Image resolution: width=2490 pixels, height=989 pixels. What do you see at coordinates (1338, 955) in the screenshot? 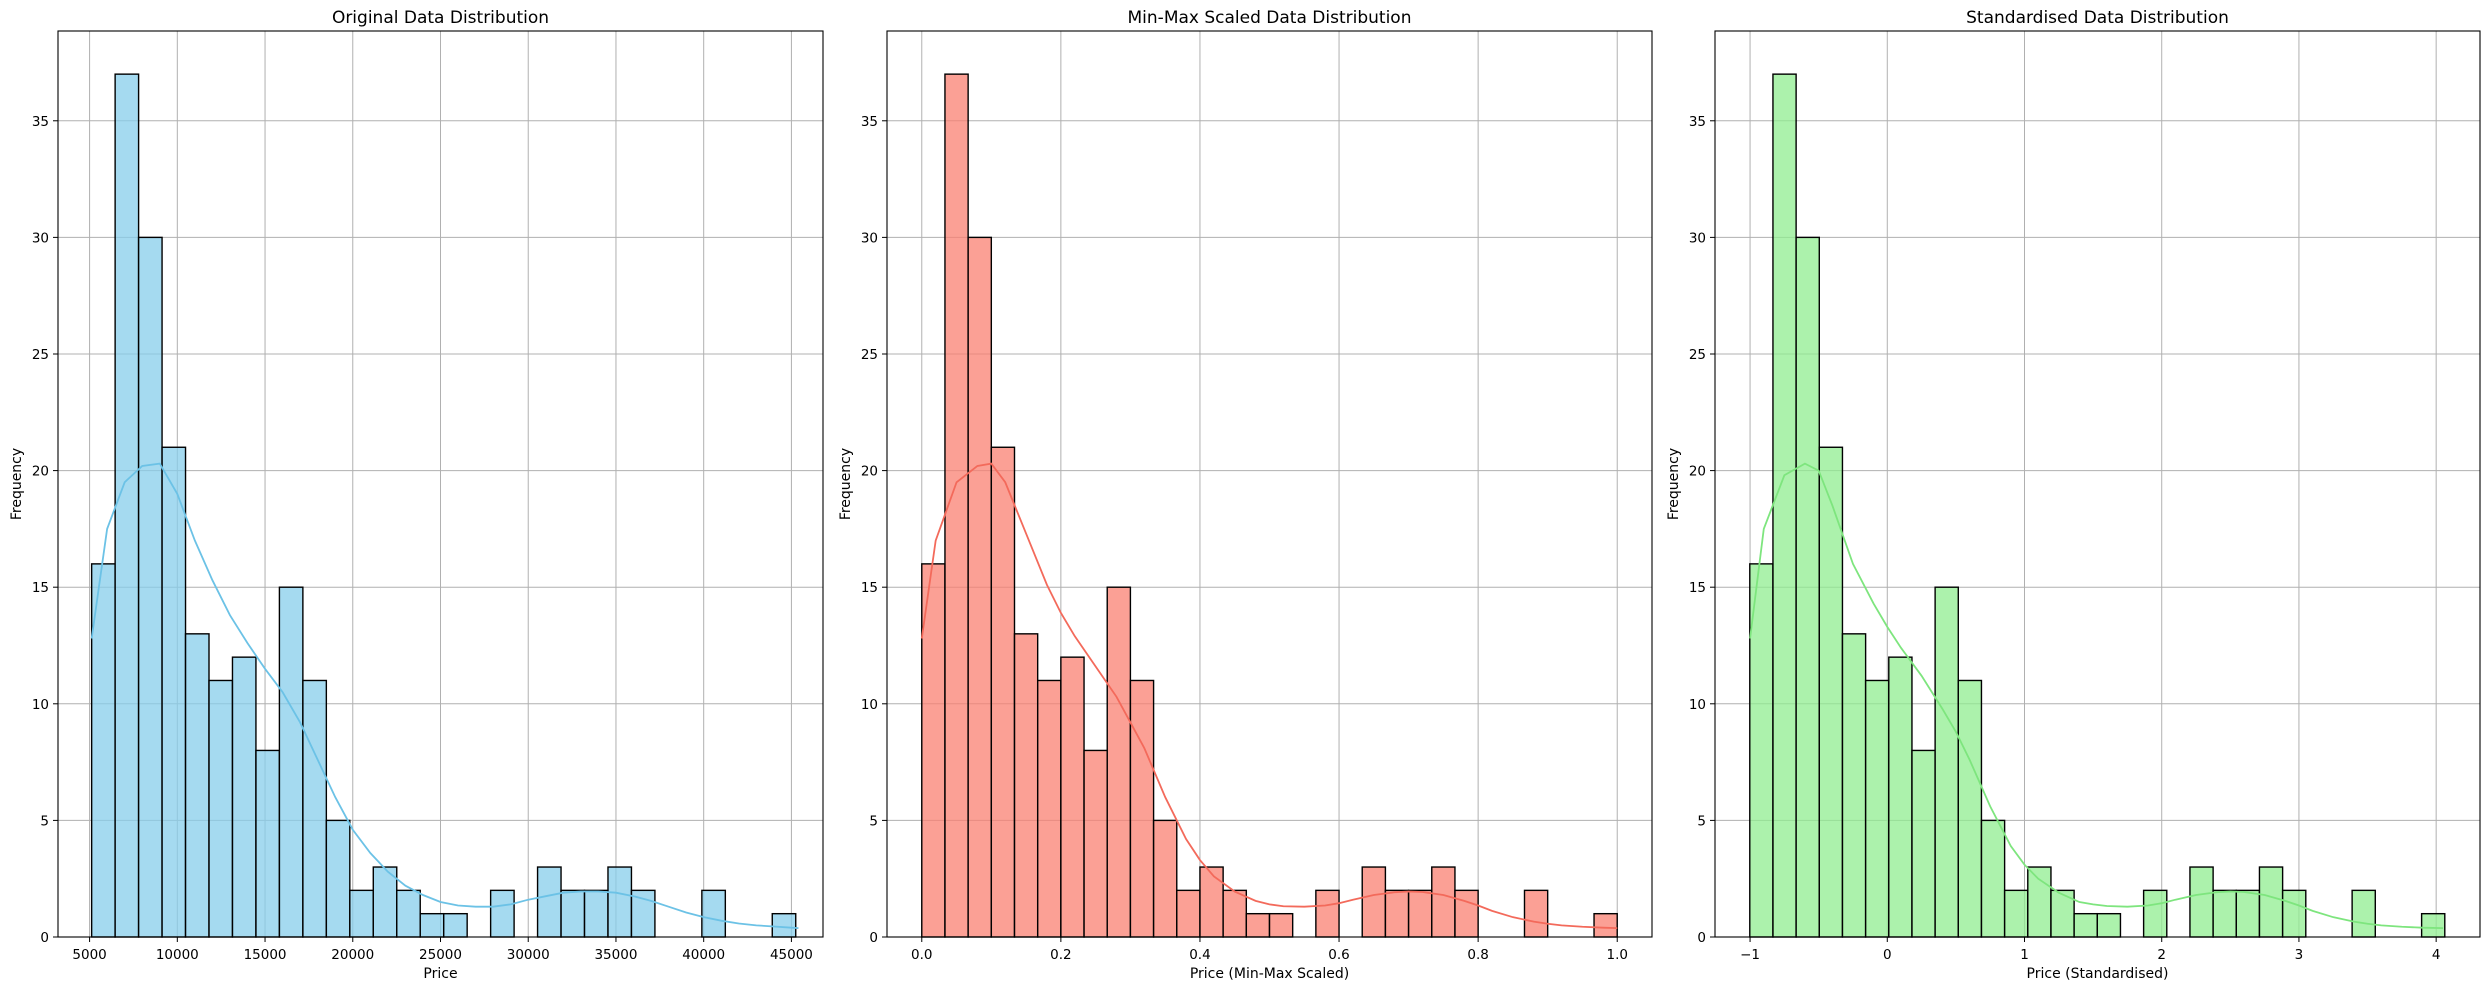
I see `x-tick-label: 0.6` at bounding box center [1338, 955].